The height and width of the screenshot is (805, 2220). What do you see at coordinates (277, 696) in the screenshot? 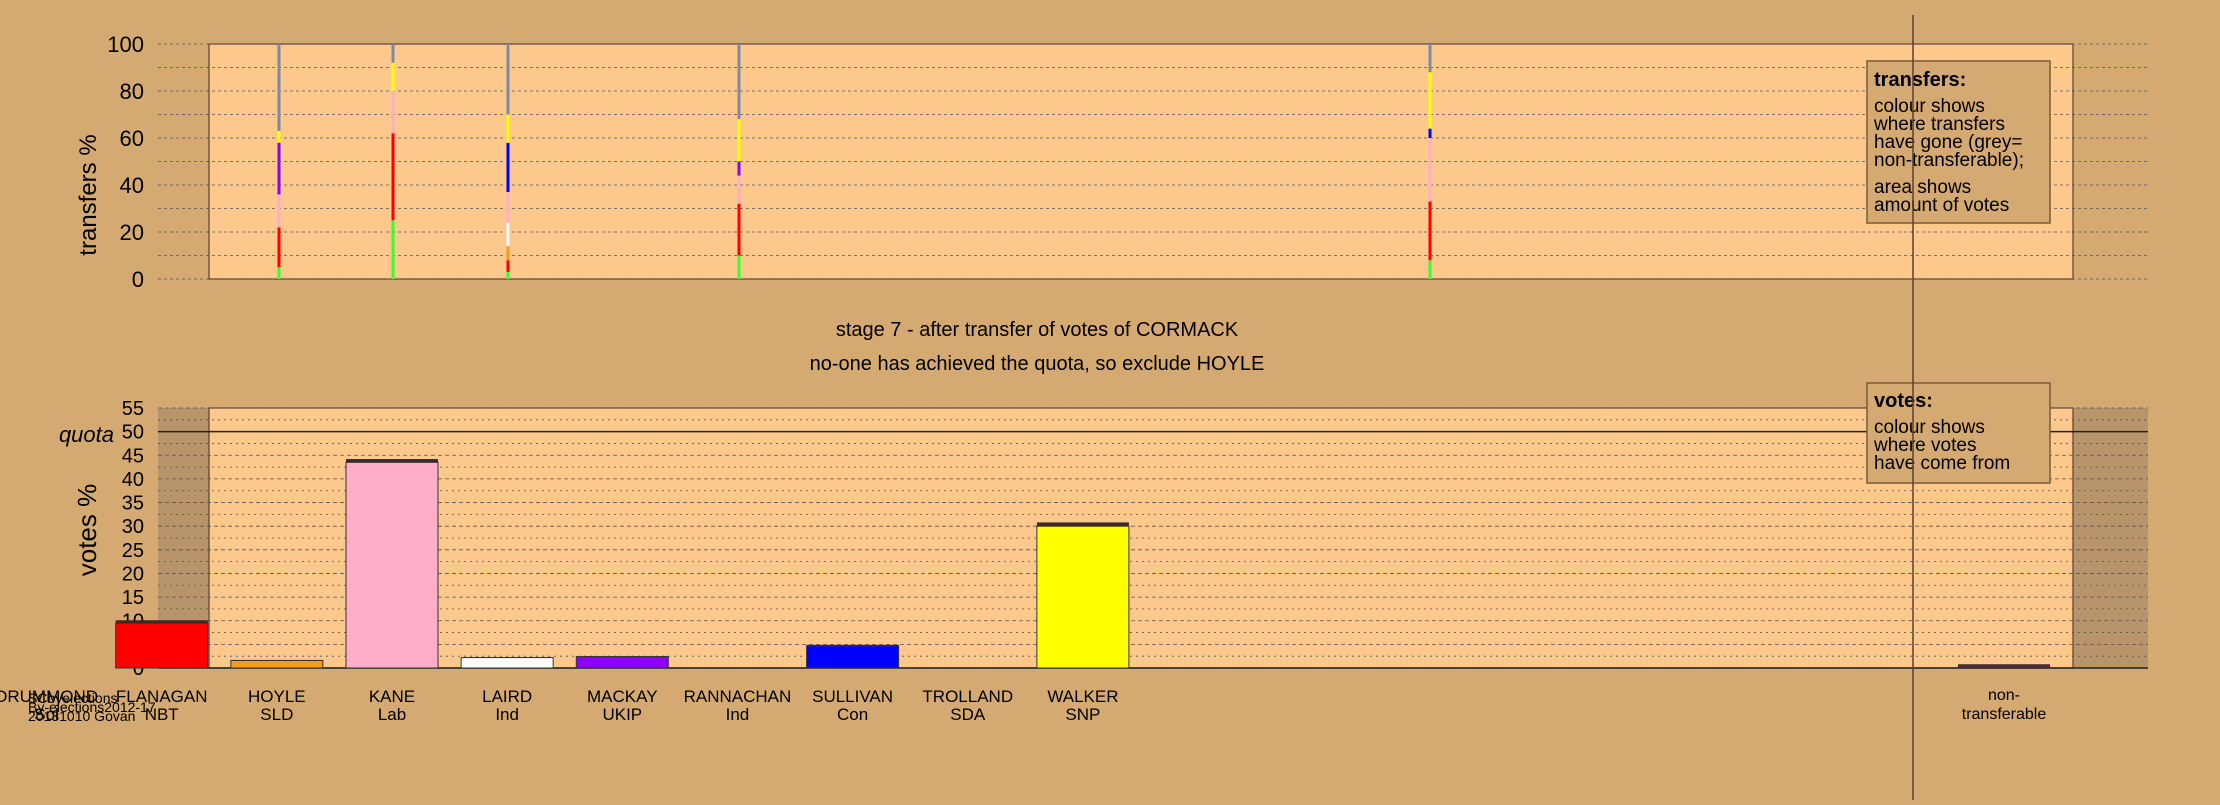
I see `candidate-name: HOYLE` at bounding box center [277, 696].